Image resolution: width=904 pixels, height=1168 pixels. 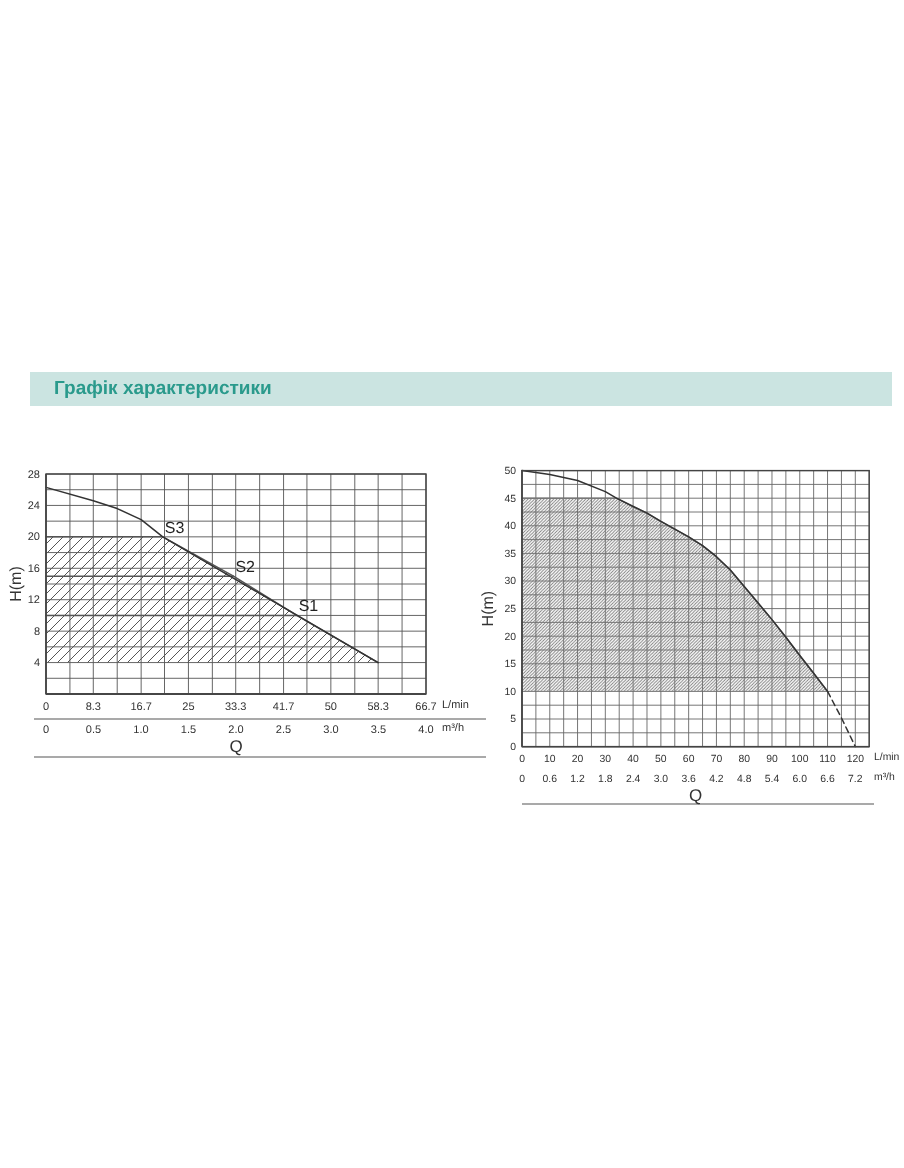 I want to click on series-label: S3, so click(x=175, y=527).